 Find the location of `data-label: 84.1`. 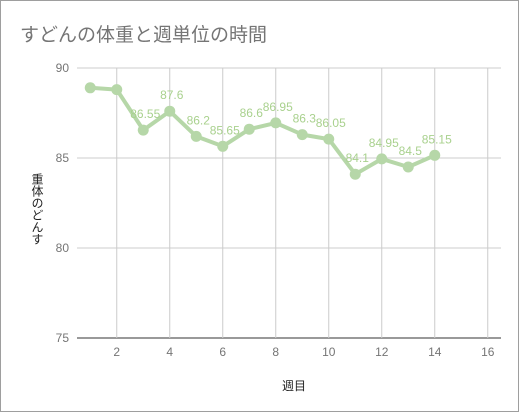

data-label: 84.1 is located at coordinates (358, 158).